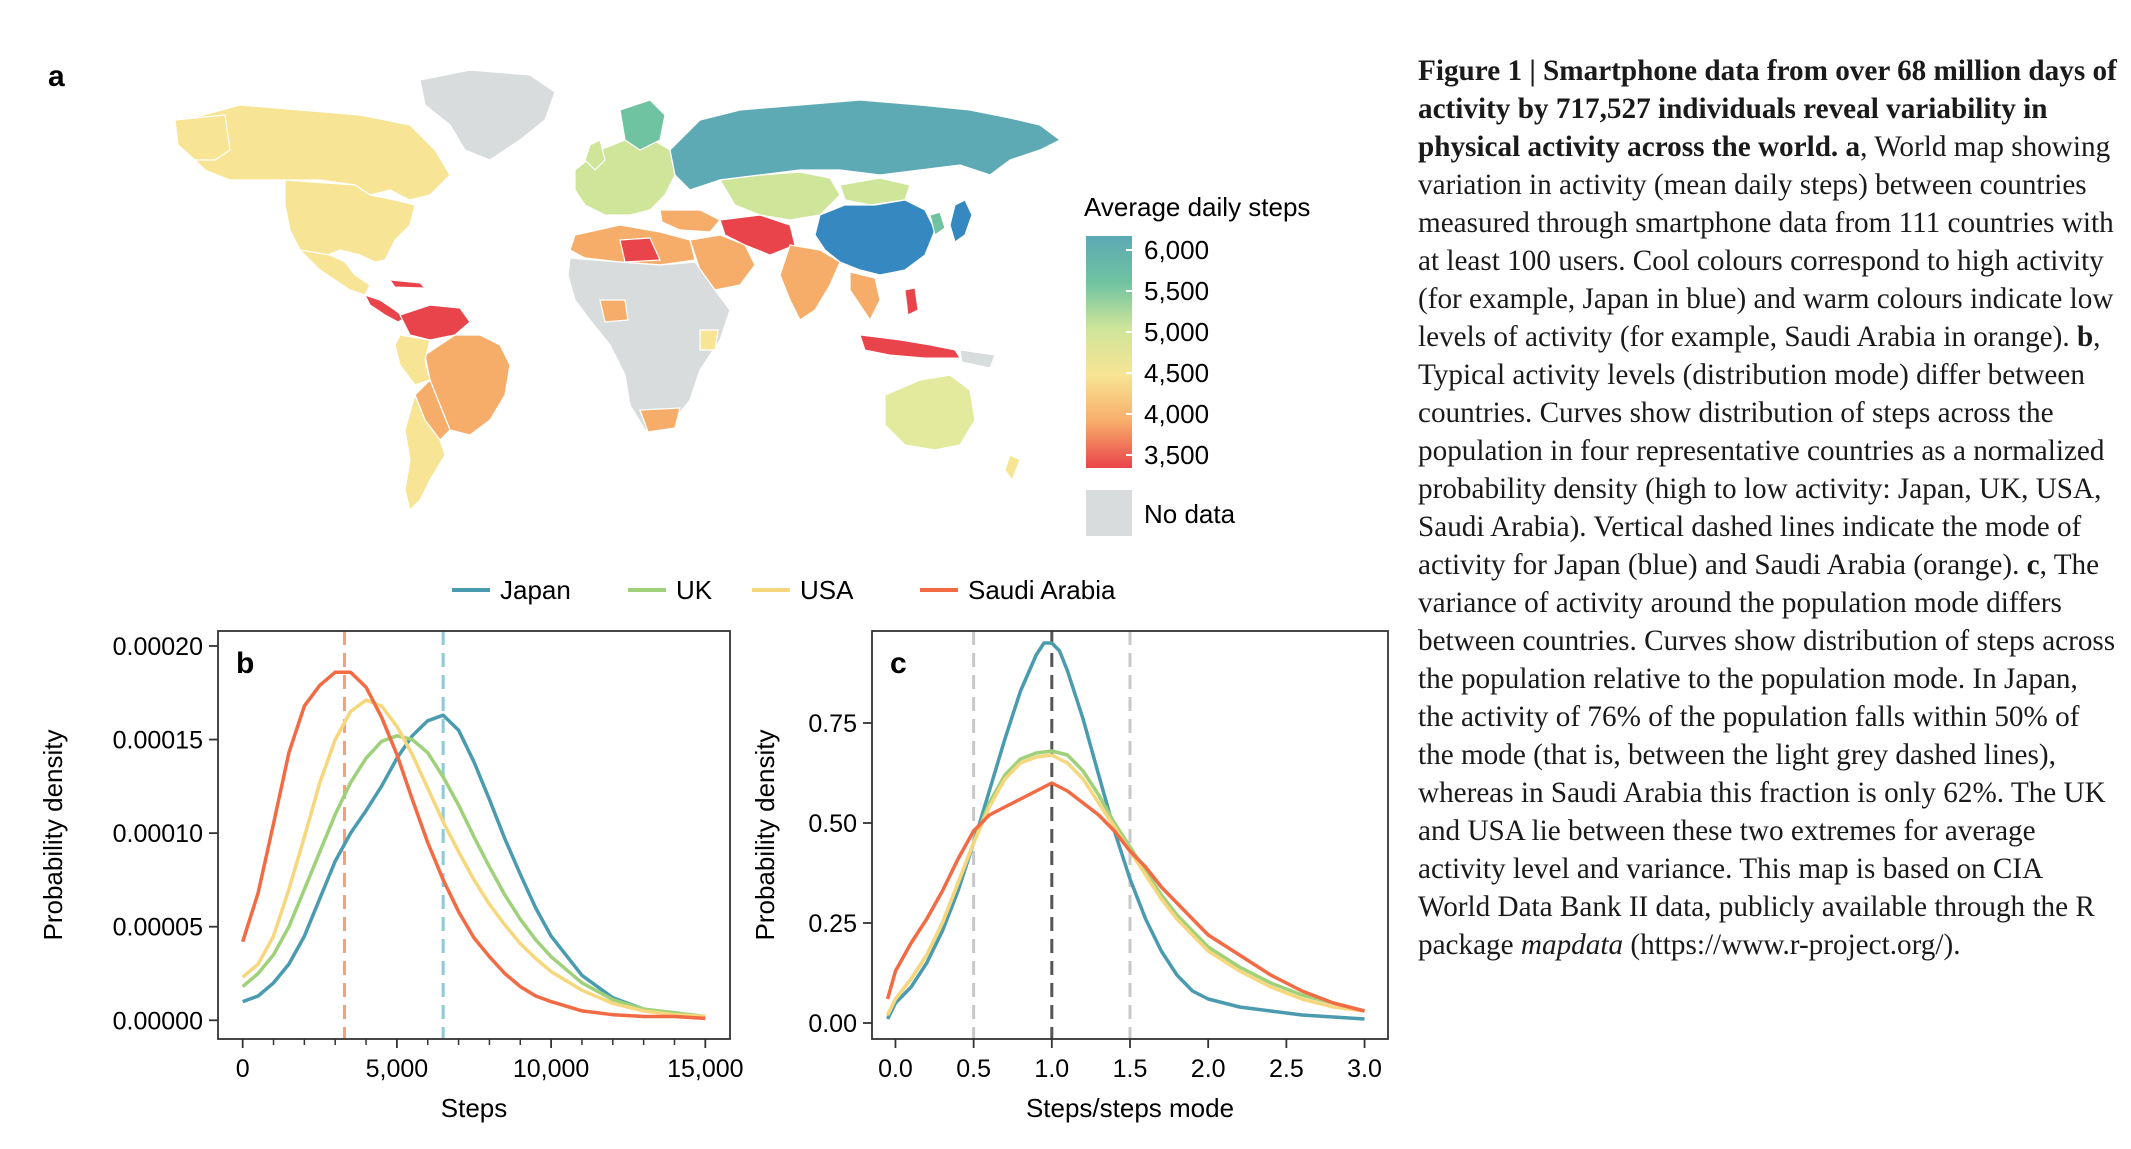 This screenshot has width=2131, height=1149. What do you see at coordinates (832, 724) in the screenshot?
I see `y-tick-label: 0.75` at bounding box center [832, 724].